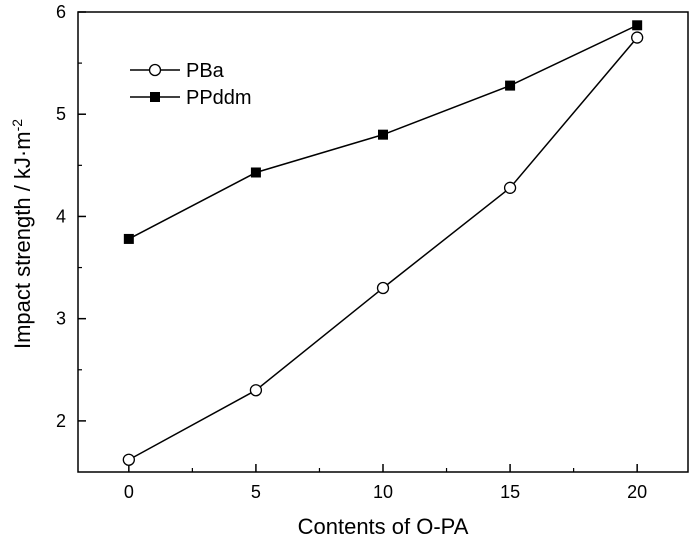 This screenshot has width=700, height=544. Describe the element at coordinates (383, 526) in the screenshot. I see `x-axis-title: Contents of O-PA` at that location.